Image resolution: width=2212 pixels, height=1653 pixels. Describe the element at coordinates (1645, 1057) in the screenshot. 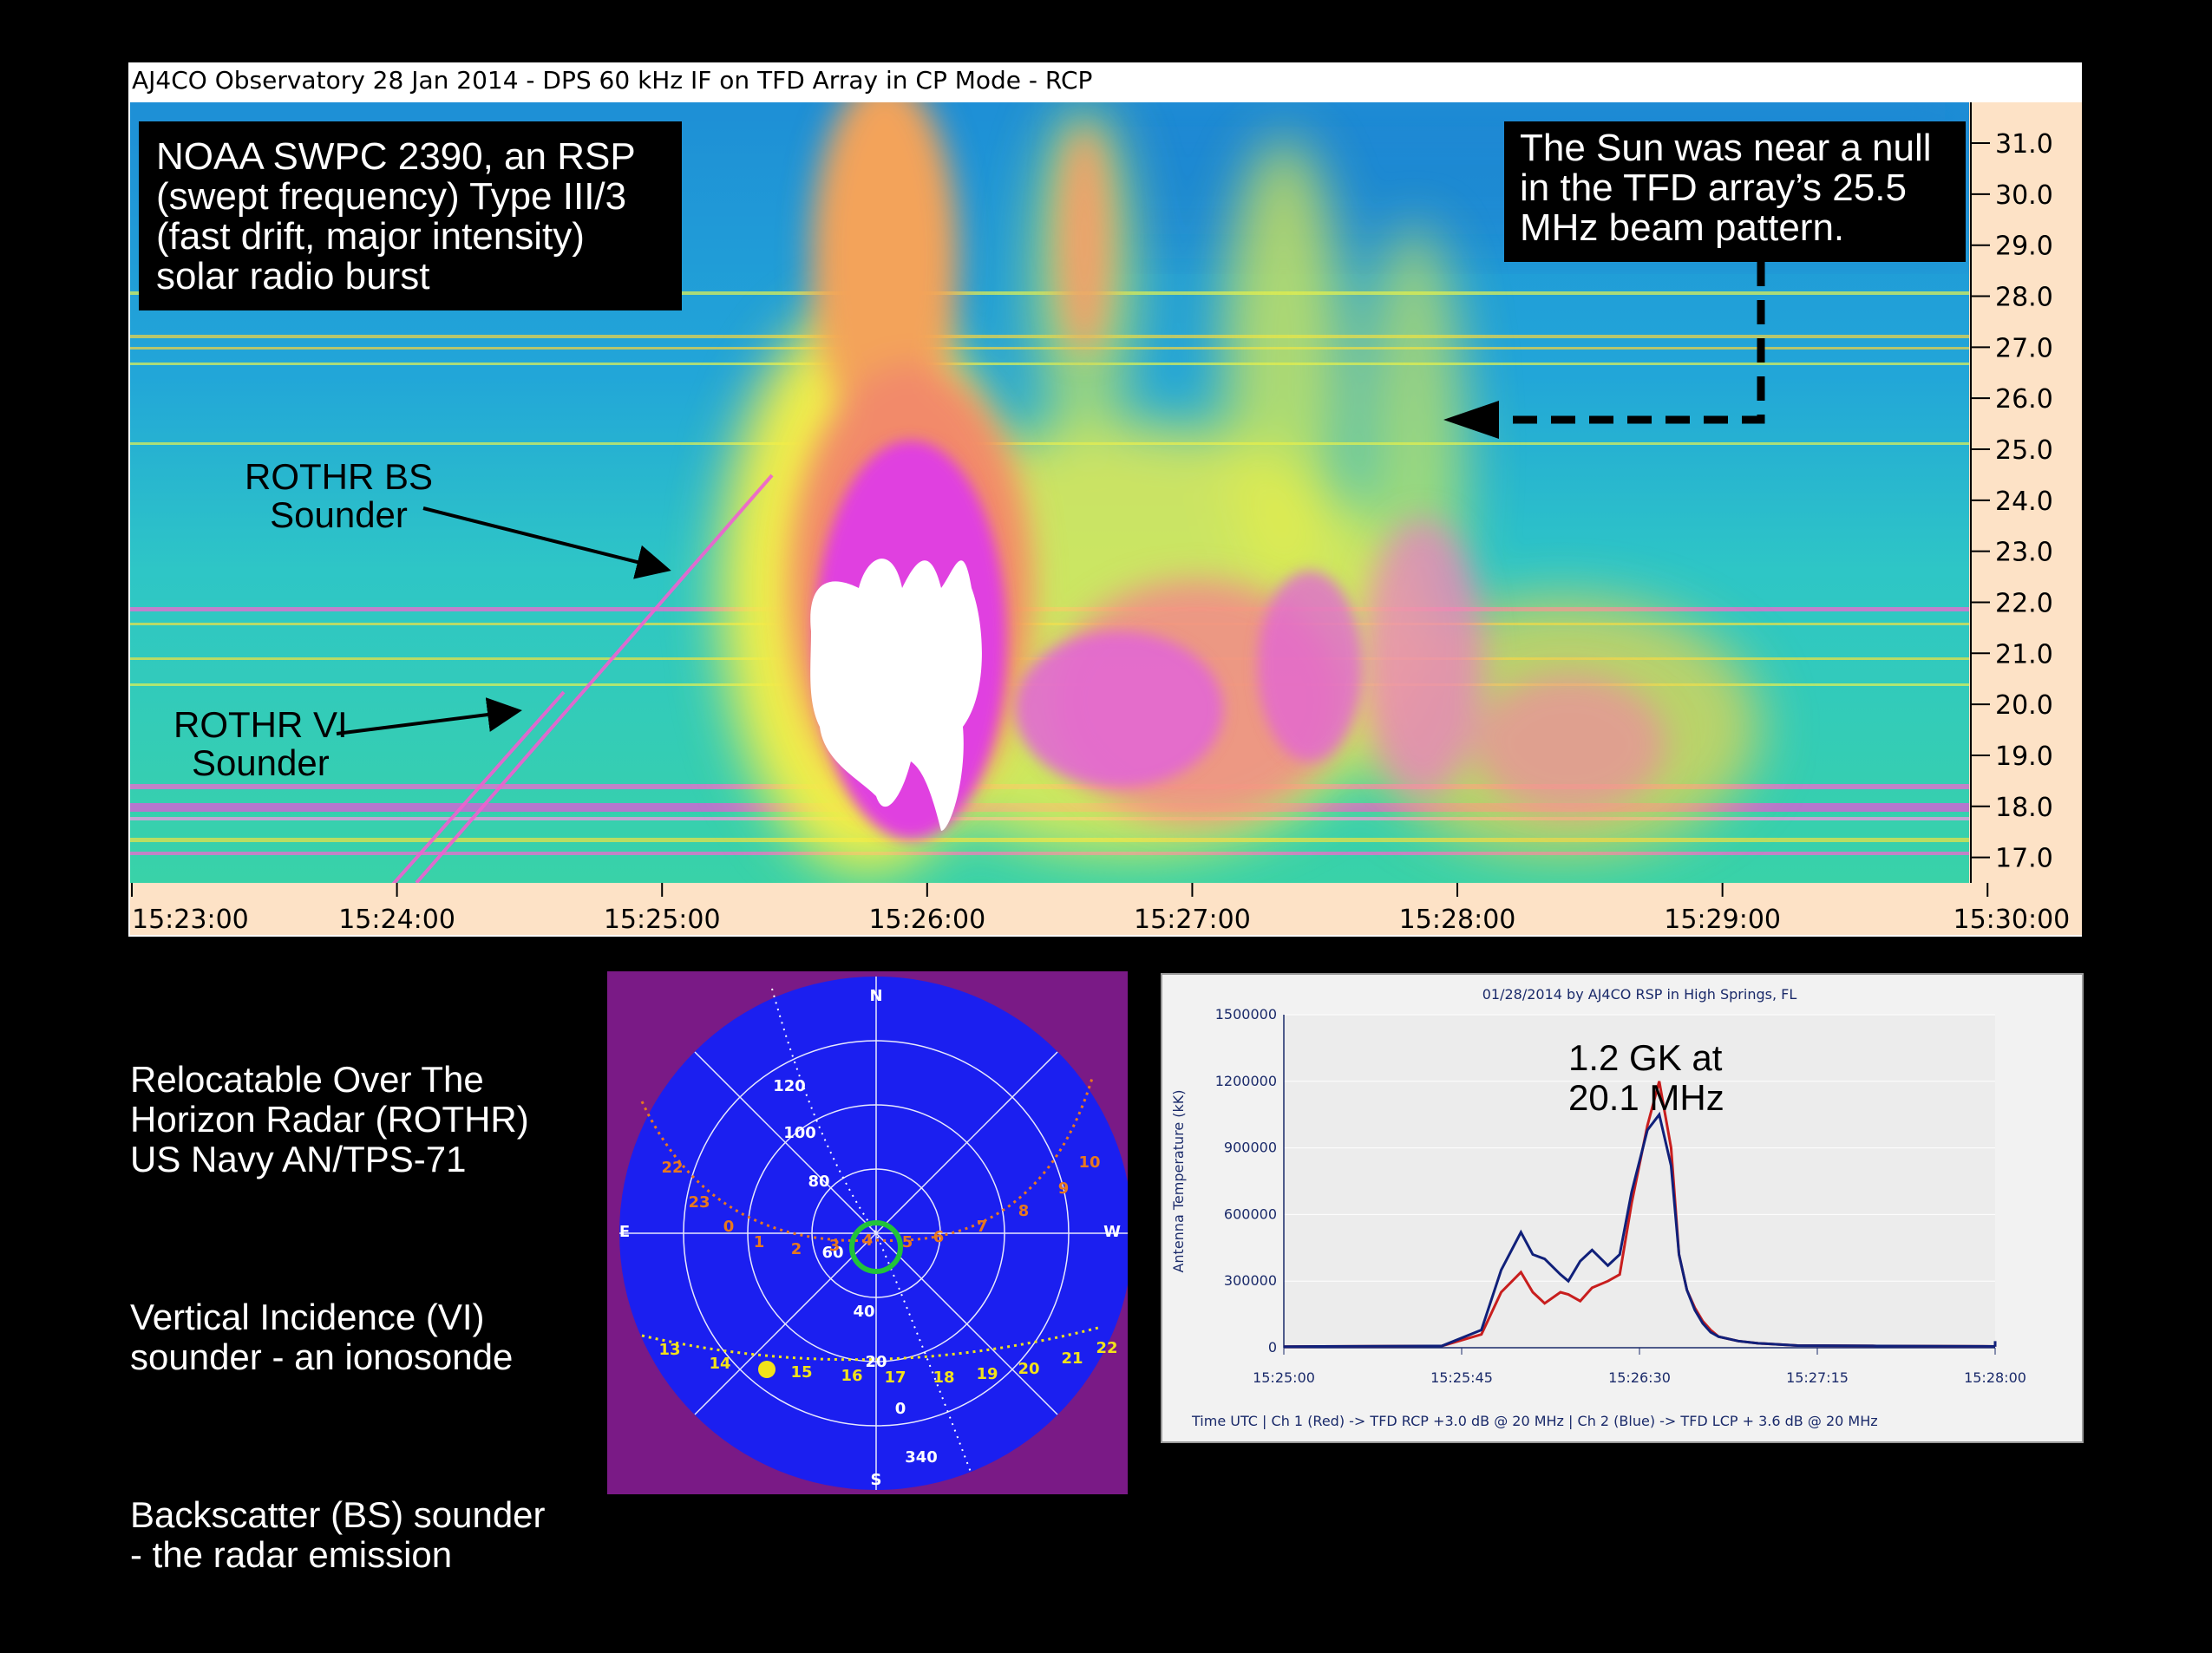

I see `rsp-annotation: 1.2 GK at` at that location.